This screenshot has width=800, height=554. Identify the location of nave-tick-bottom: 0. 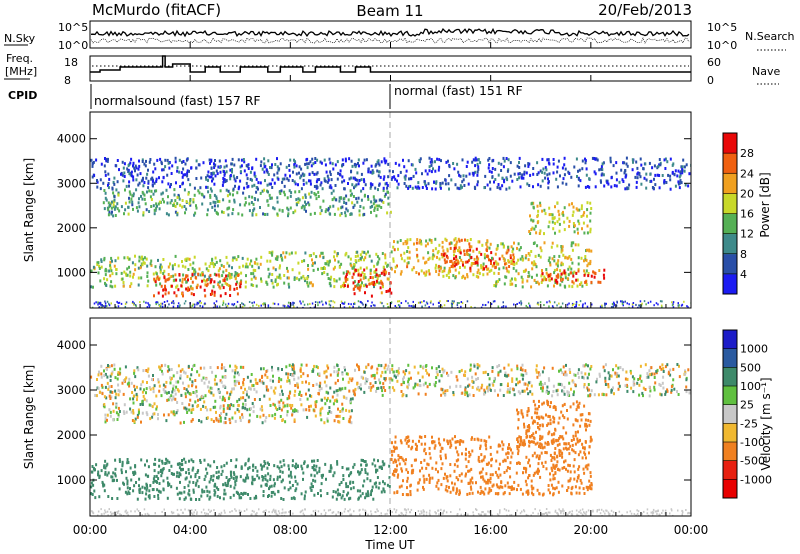
(710, 80).